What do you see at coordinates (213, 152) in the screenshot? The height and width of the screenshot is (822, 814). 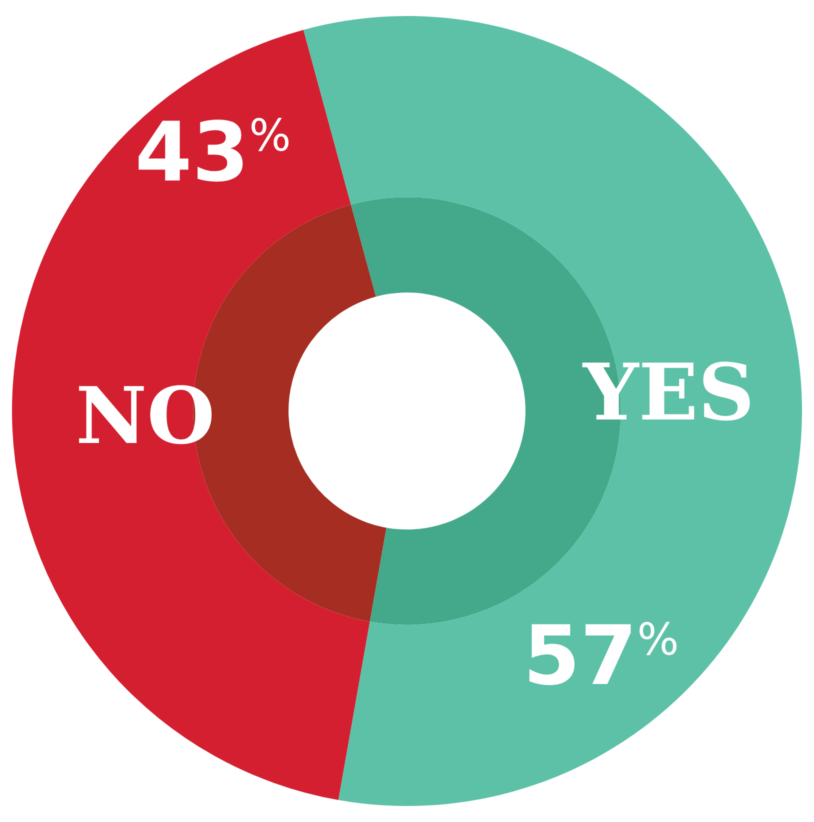 I see `data-label: 43%` at bounding box center [213, 152].